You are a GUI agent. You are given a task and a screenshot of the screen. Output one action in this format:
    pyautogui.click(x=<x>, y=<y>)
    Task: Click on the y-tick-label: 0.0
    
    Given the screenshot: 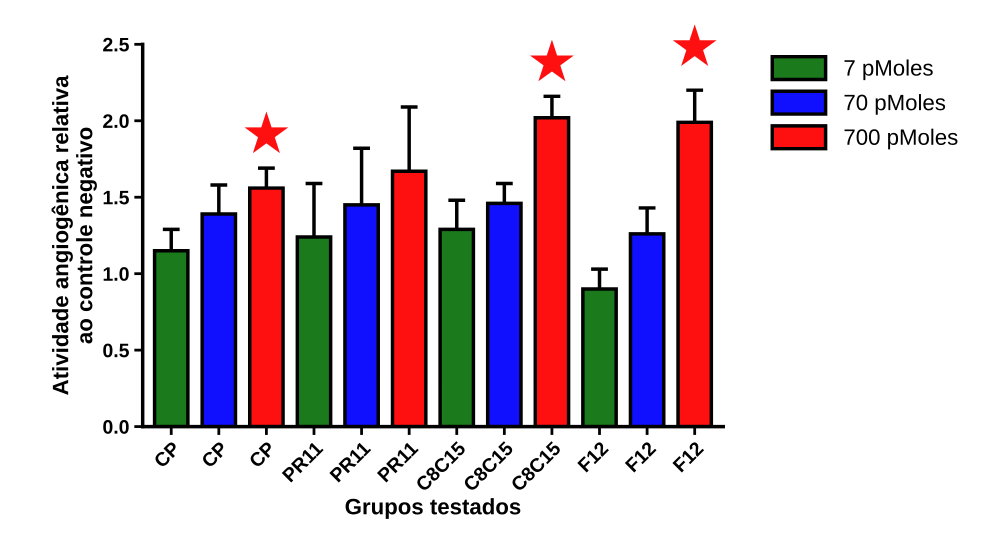 What is the action you would take?
    pyautogui.click(x=116, y=427)
    